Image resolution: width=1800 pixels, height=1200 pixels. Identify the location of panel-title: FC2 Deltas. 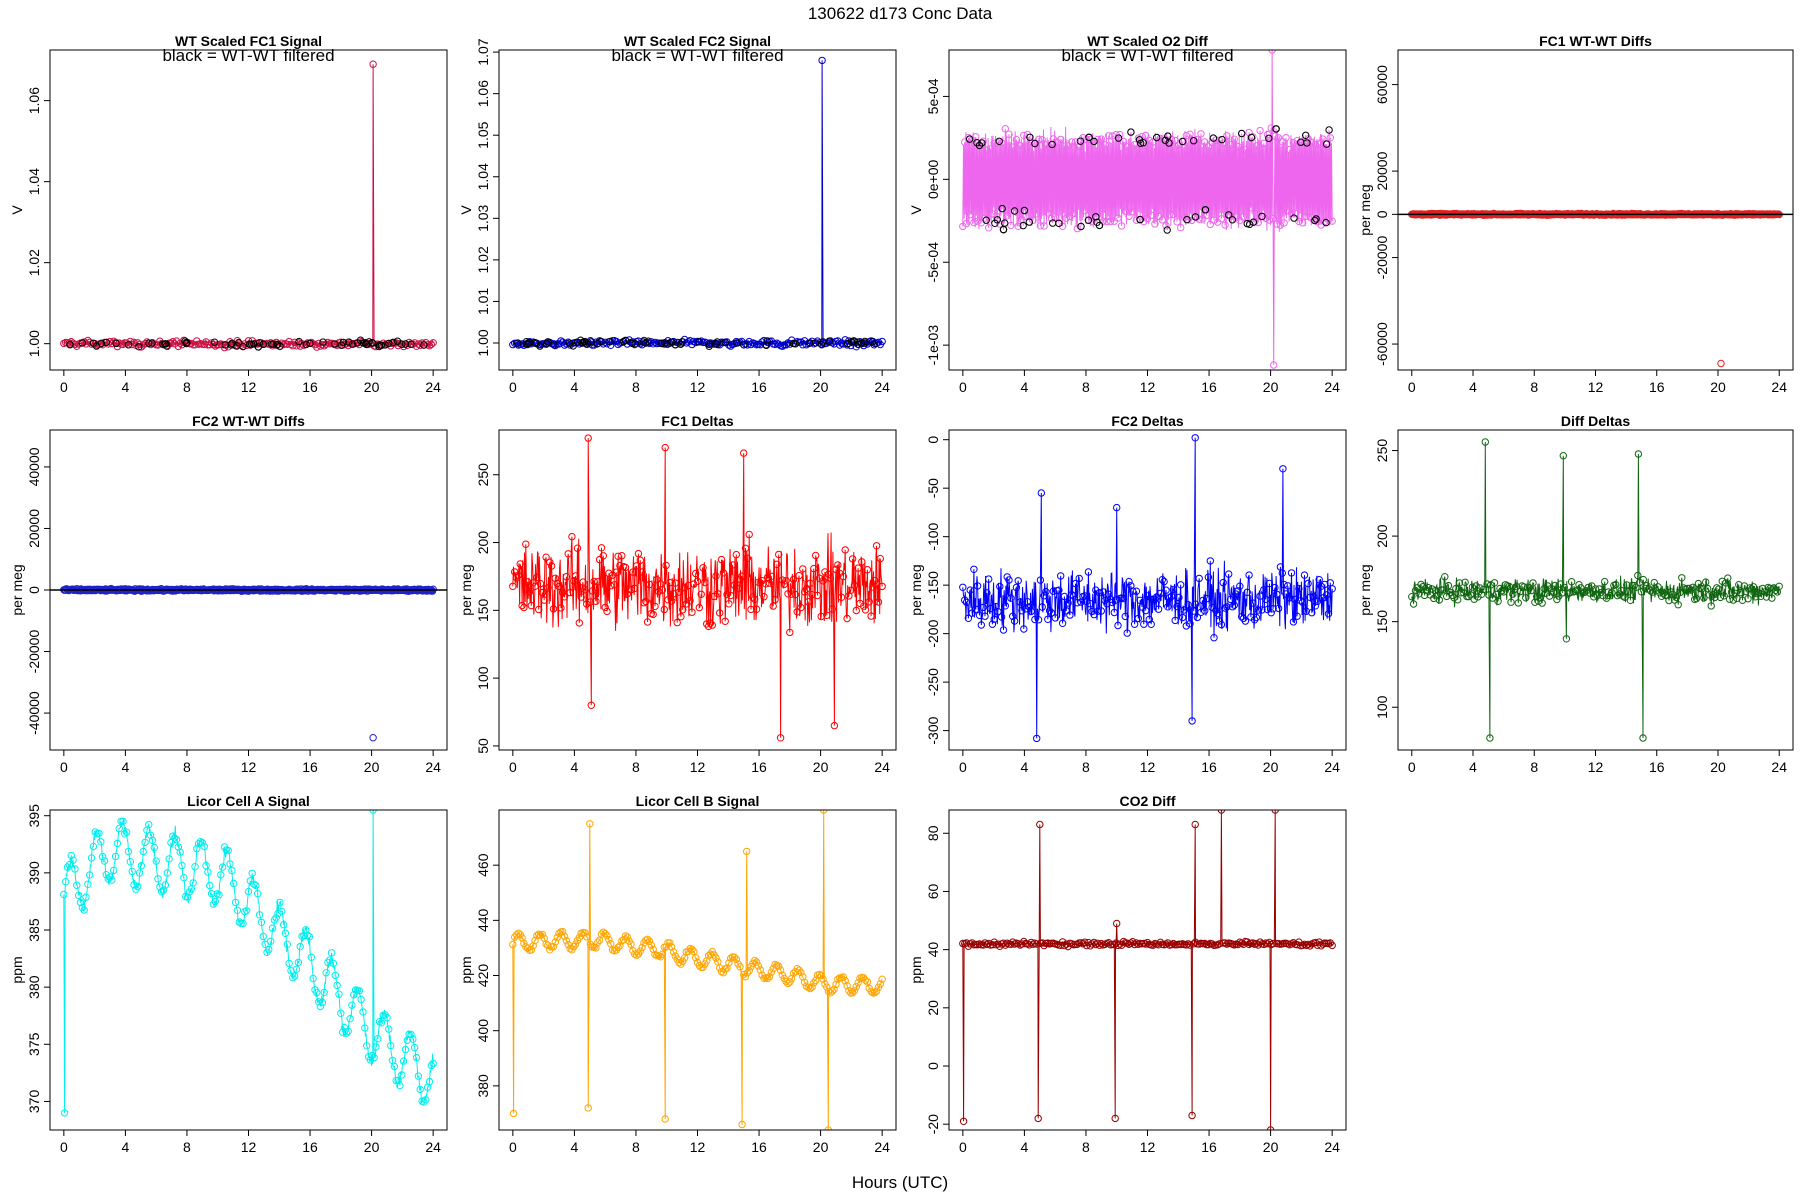
(1147, 421).